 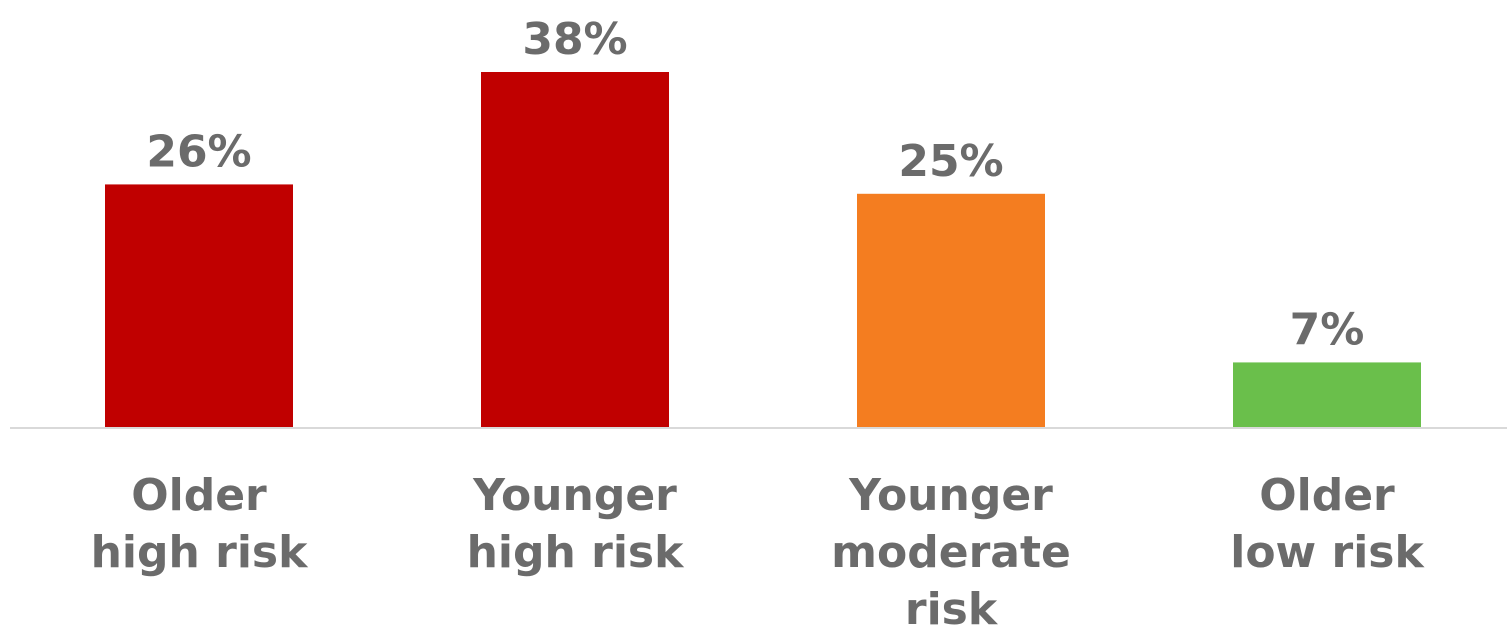 What do you see at coordinates (198, 151) in the screenshot?
I see `data-label-0: 26%` at bounding box center [198, 151].